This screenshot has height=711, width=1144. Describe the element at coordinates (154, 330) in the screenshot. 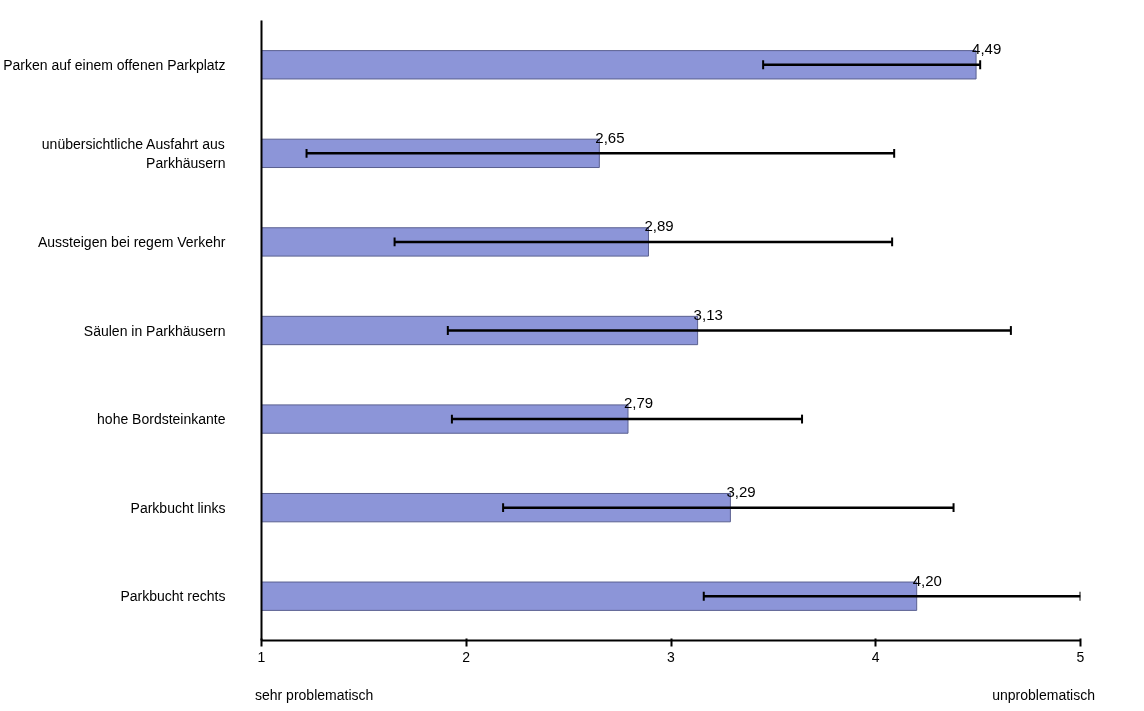

I see `y-tick-label: Säulen in Parkhäusern` at that location.